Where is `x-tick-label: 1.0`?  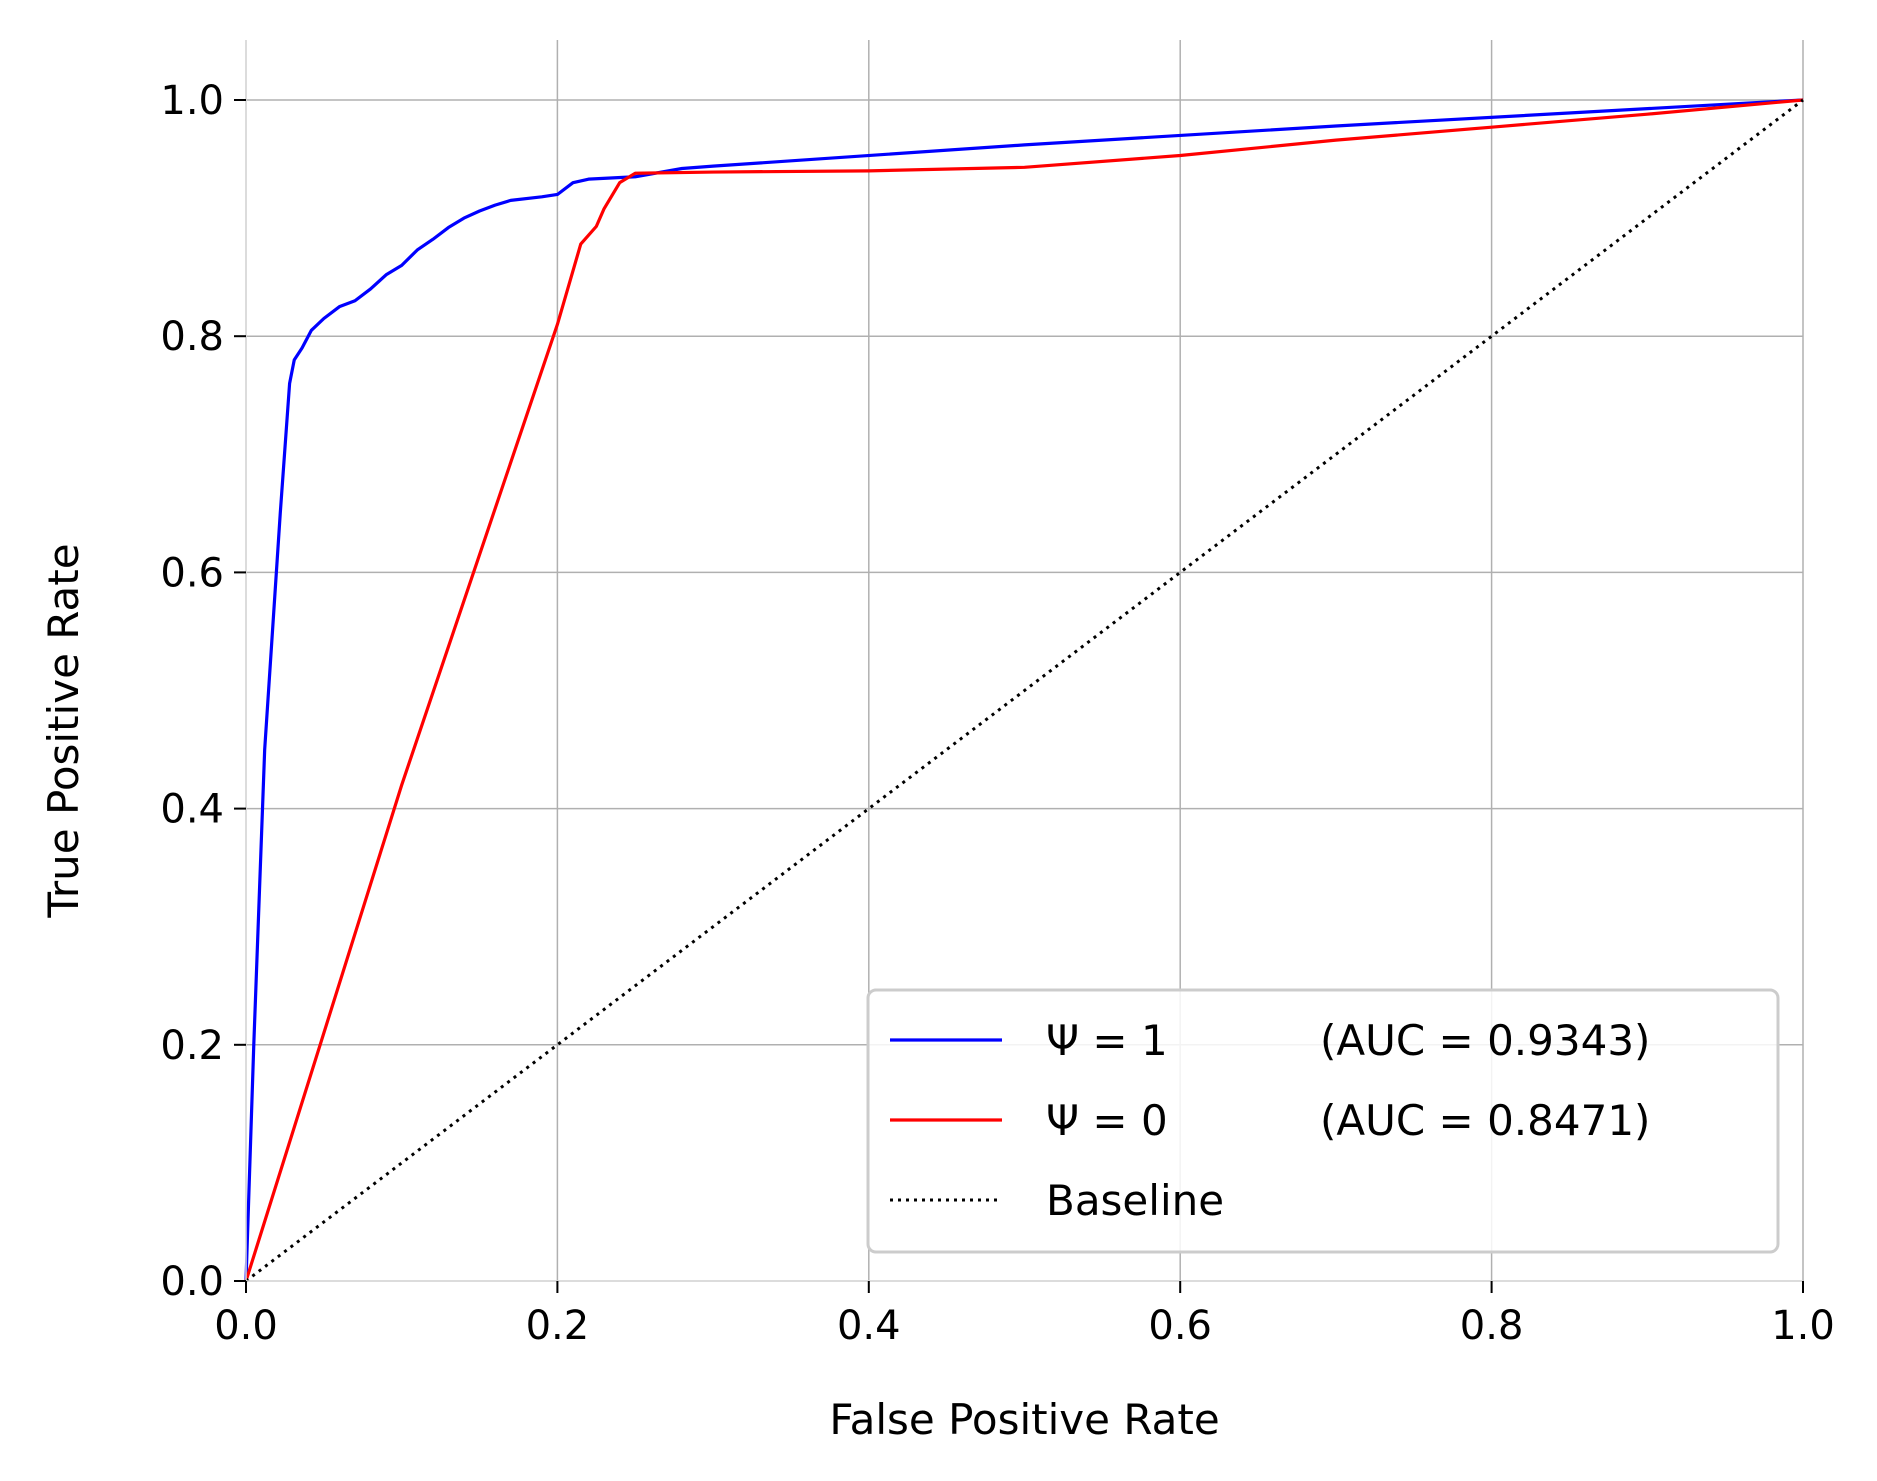 x-tick-label: 1.0 is located at coordinates (1803, 1326).